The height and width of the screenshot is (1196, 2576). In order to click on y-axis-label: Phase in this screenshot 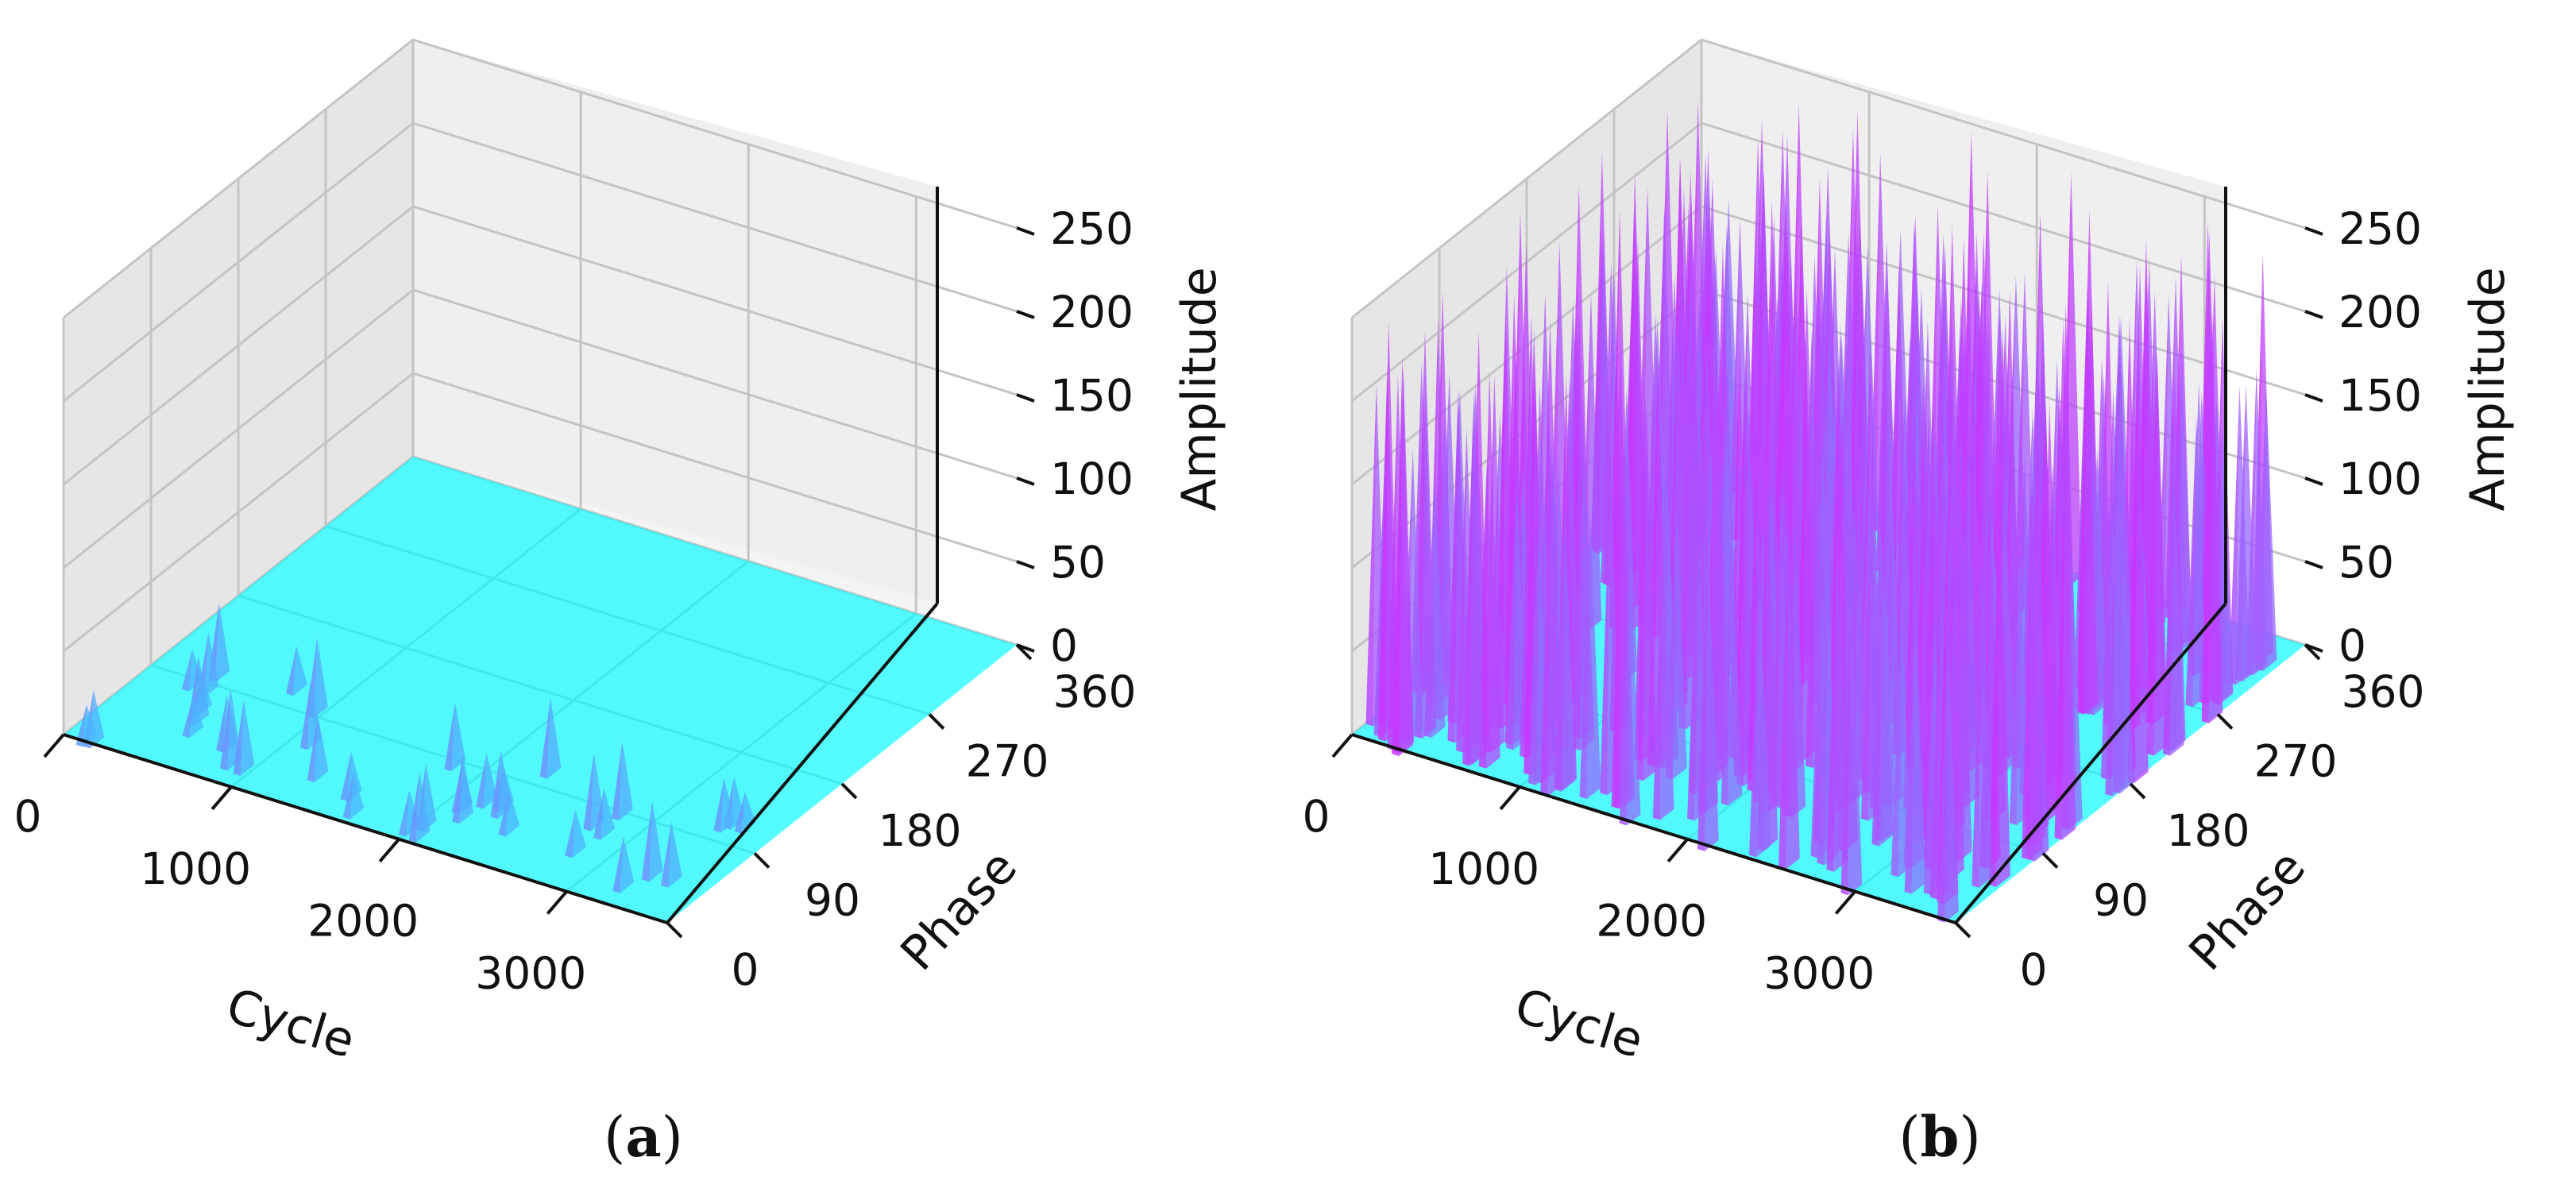, I will do `click(959, 910)`.